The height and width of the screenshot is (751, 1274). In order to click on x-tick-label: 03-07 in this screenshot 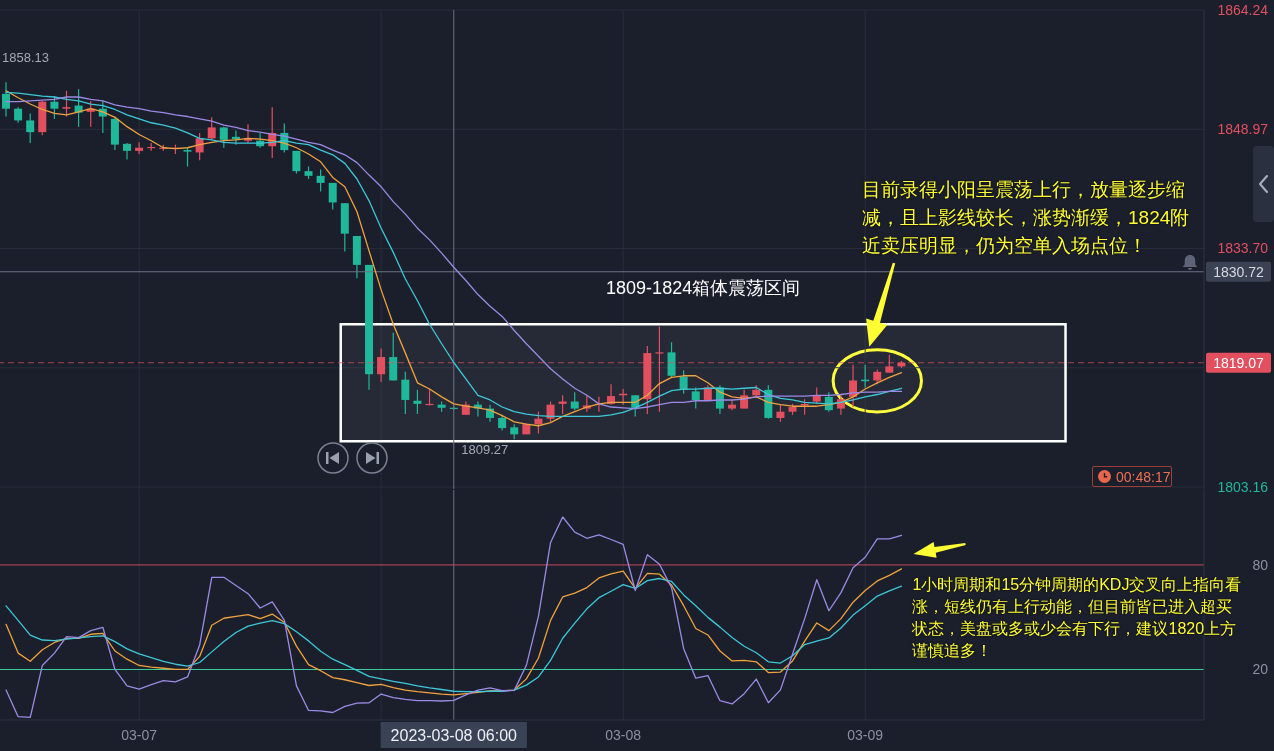, I will do `click(139, 735)`.